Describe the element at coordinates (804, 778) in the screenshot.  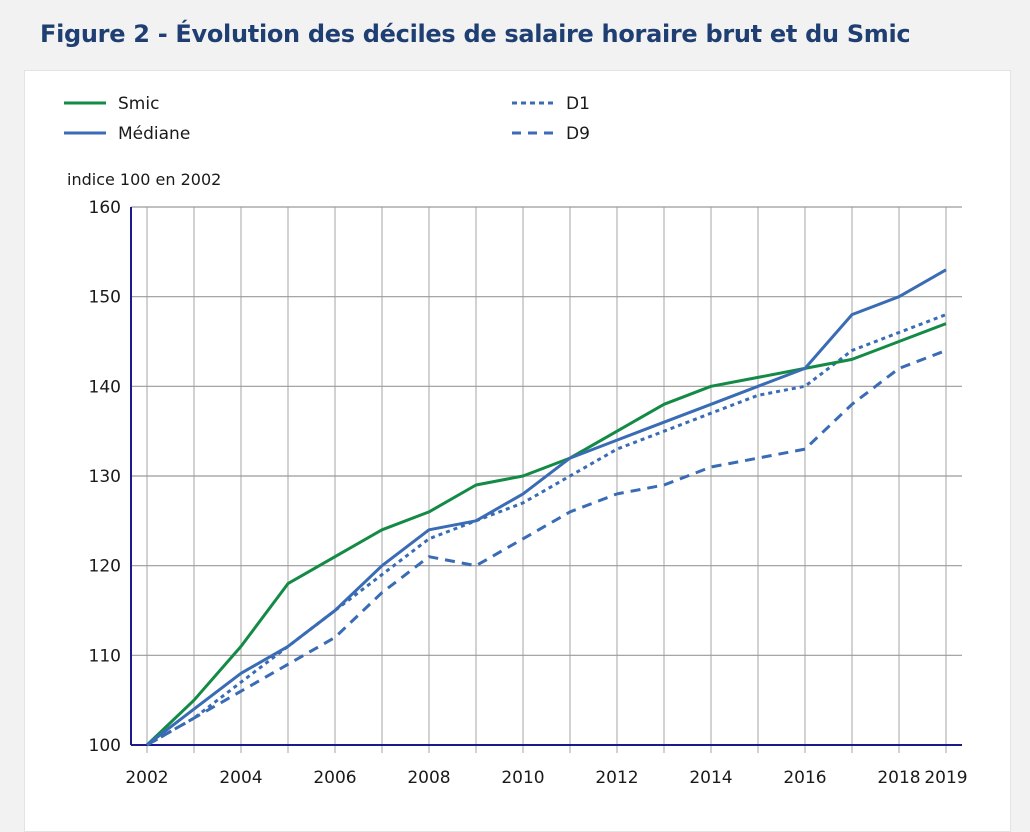
I see `x-tick-label: 2016` at that location.